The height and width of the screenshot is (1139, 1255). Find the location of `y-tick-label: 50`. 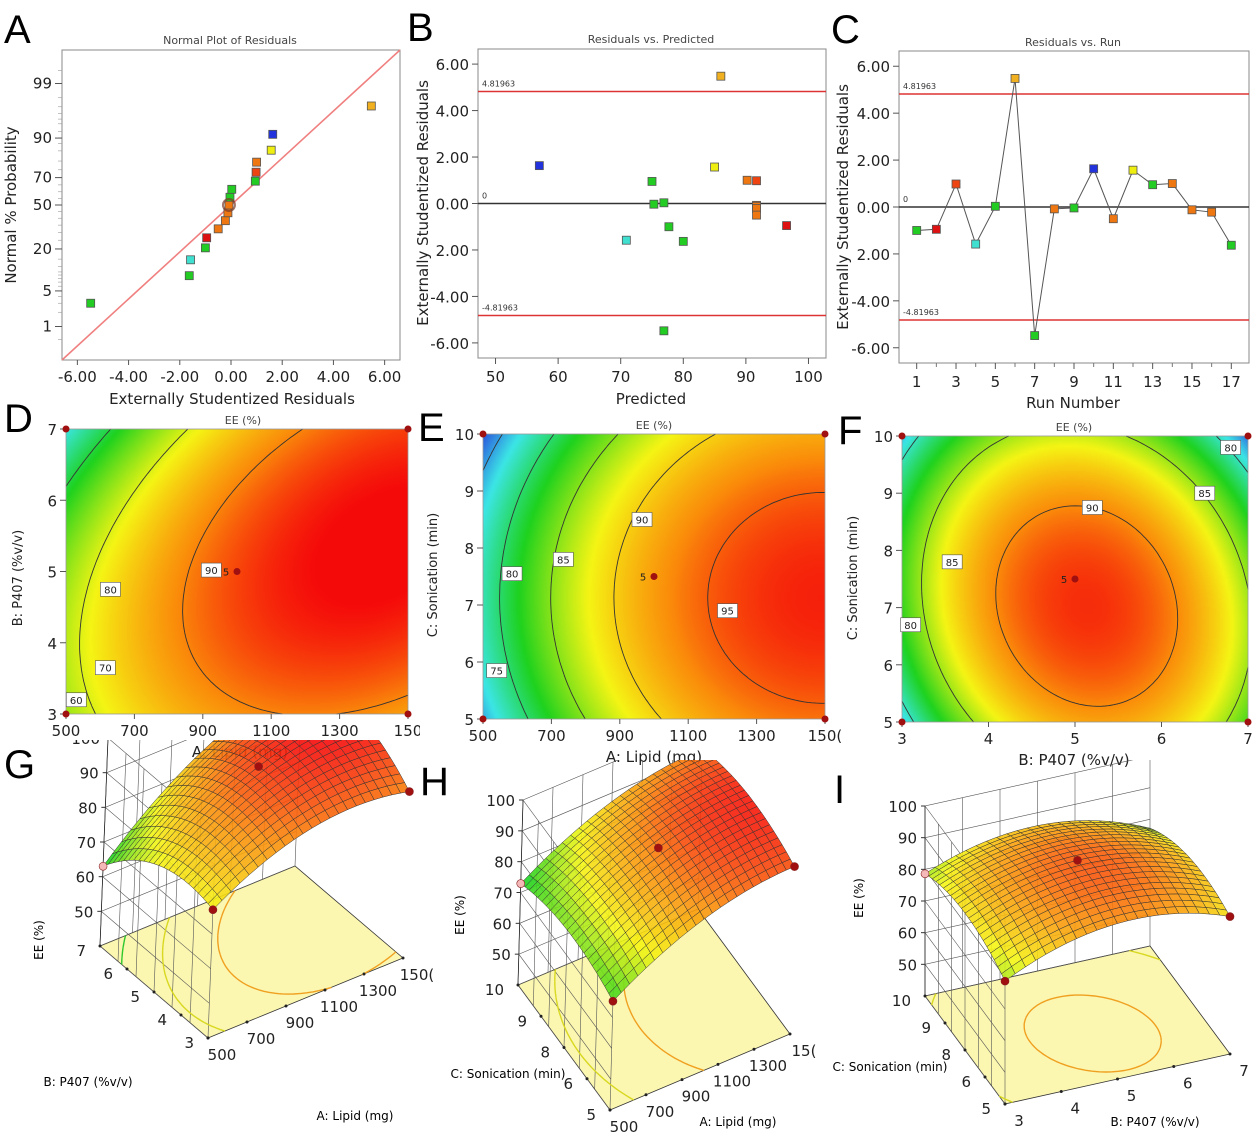

y-tick-label: 50 is located at coordinates (42, 205).